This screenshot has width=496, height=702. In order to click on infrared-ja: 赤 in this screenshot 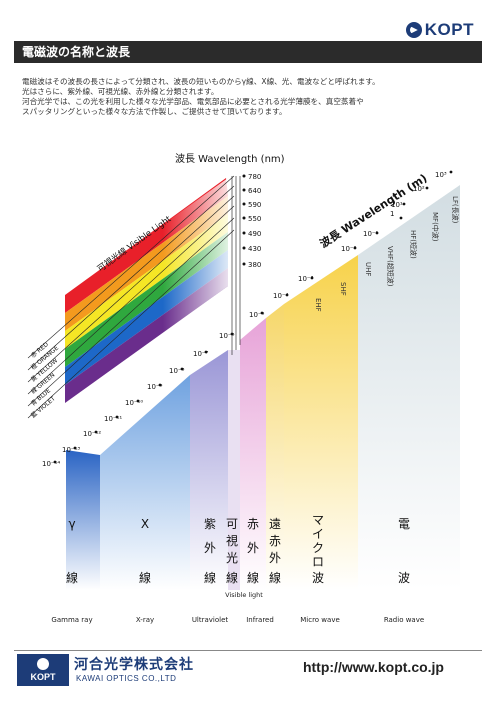, I will do `click(253, 524)`.